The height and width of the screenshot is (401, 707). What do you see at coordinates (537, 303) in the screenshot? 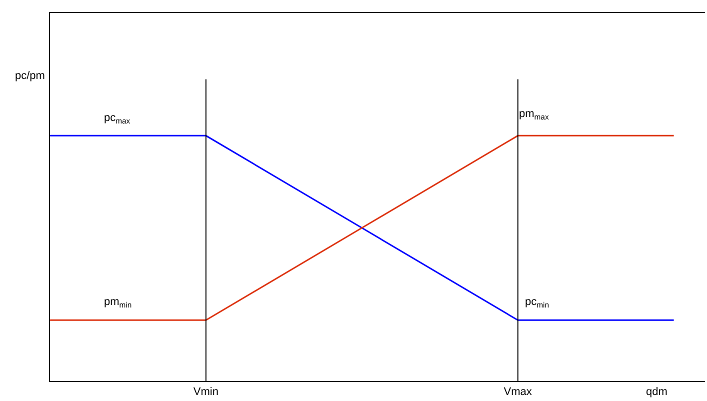
I see `annotation: pc$_{min}$` at bounding box center [537, 303].